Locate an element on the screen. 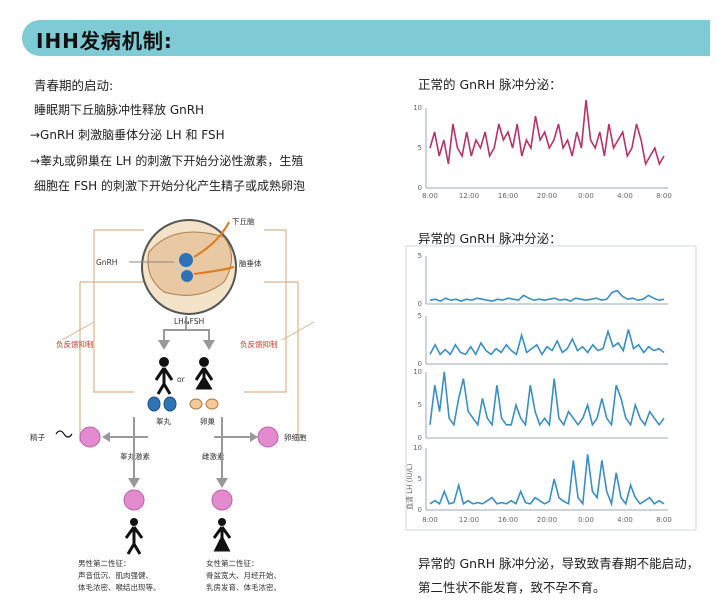  pituitary-label: 脑垂体 is located at coordinates (250, 263).